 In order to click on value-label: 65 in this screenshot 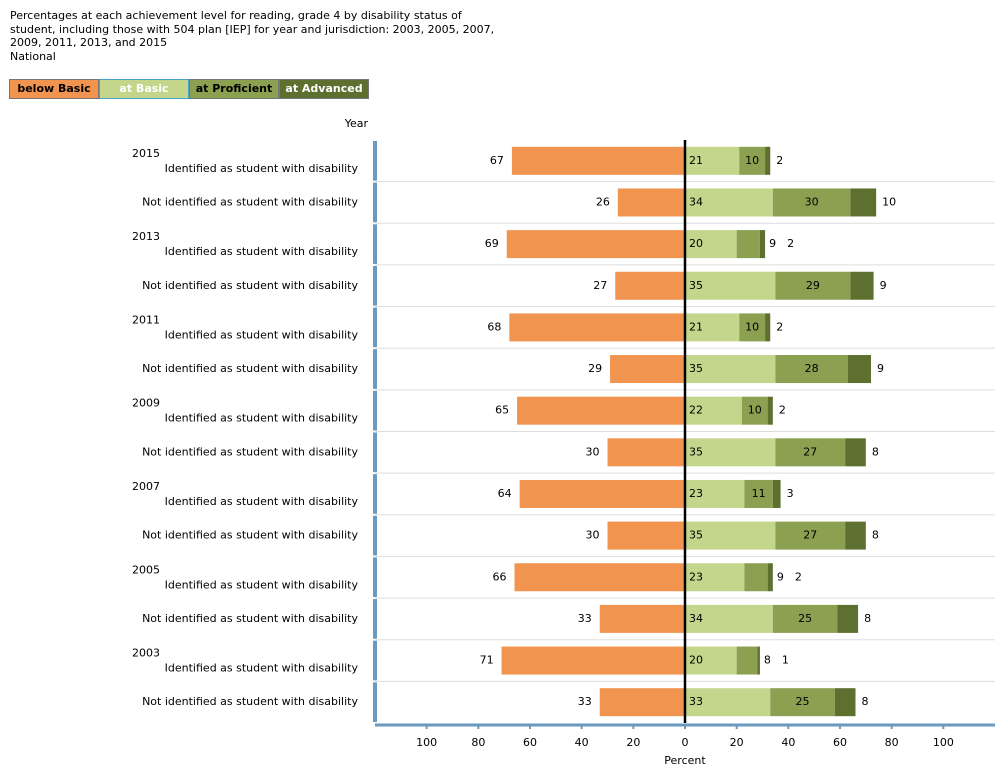, I will do `click(502, 410)`.